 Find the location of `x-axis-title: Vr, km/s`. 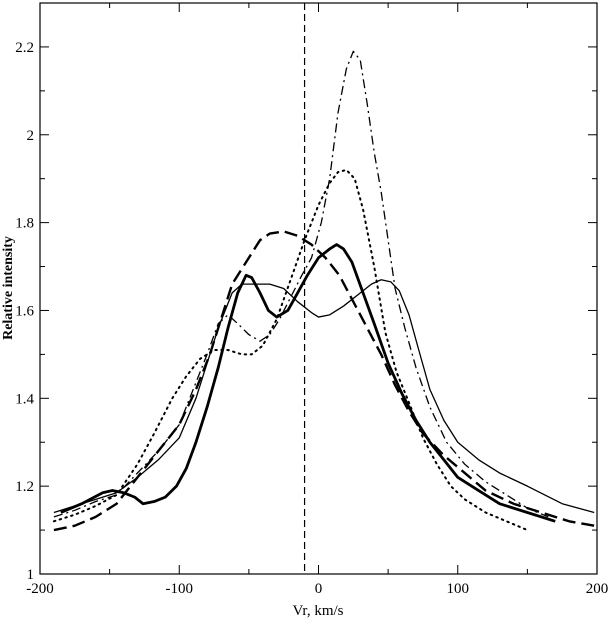

x-axis-title: Vr, km/s is located at coordinates (318, 611).